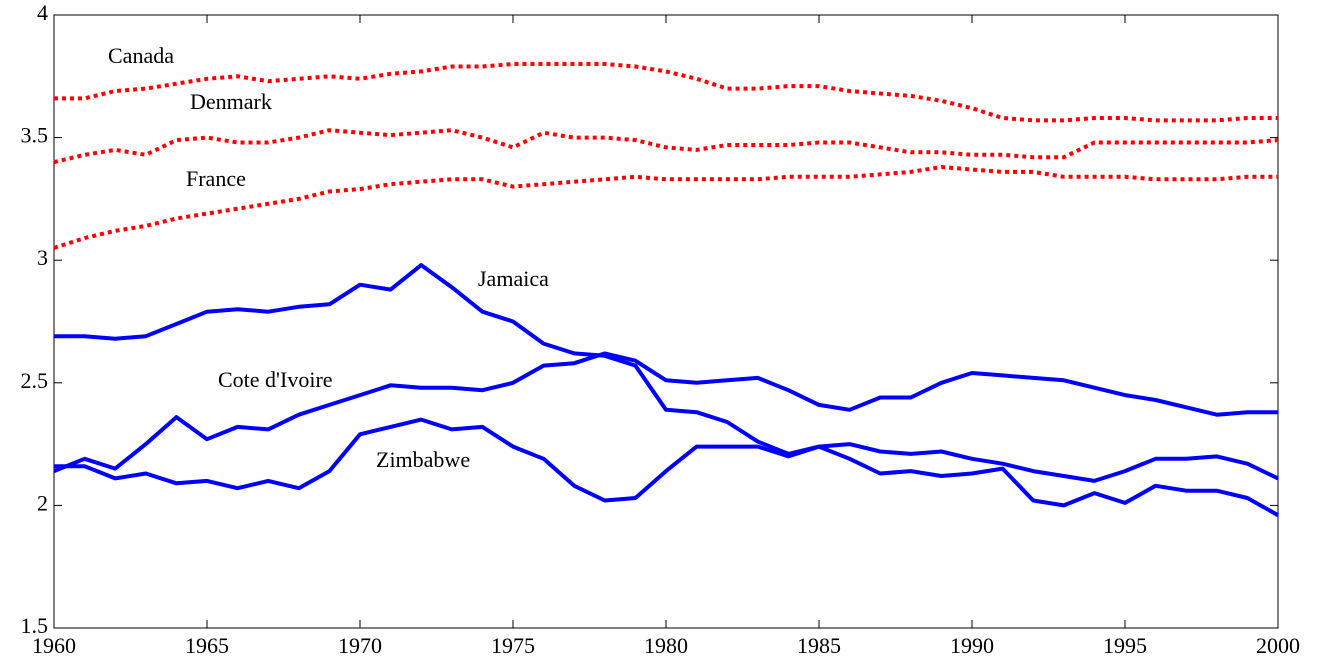 The image size is (1321, 668). What do you see at coordinates (35, 625) in the screenshot?
I see `y-tick-label: 1.5` at bounding box center [35, 625].